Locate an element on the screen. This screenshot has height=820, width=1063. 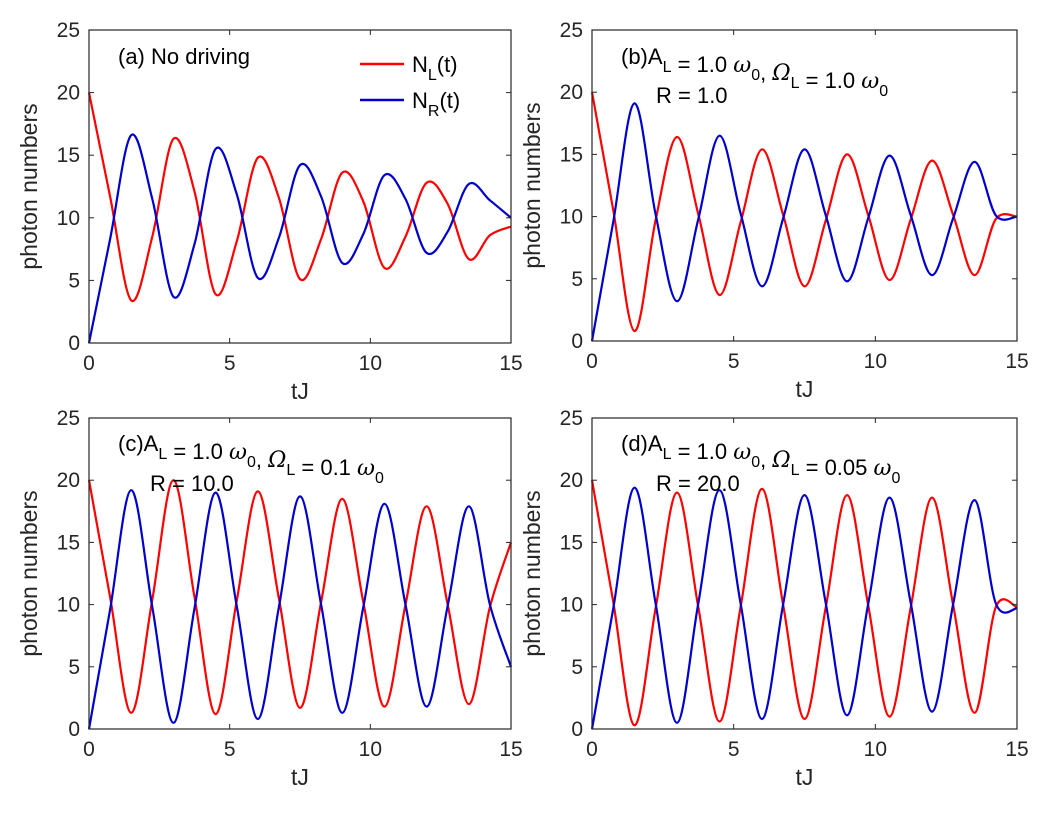
panel-label: (a) No driving is located at coordinates (184, 56).